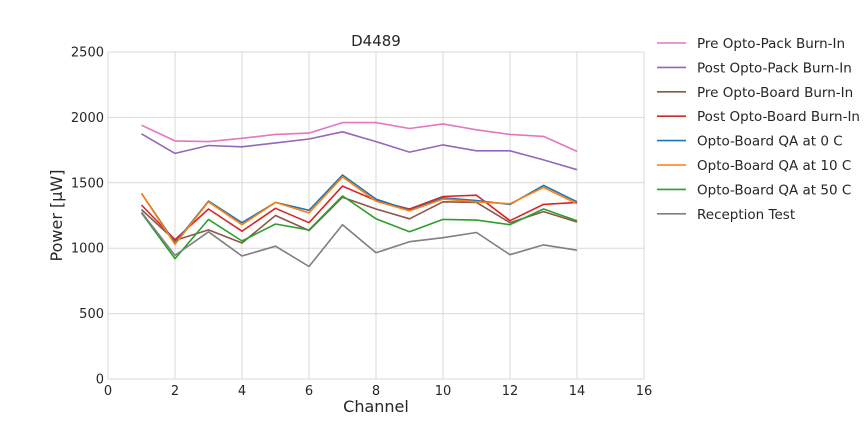 This screenshot has width=864, height=432. I want to click on x-tick-label: 6, so click(309, 391).